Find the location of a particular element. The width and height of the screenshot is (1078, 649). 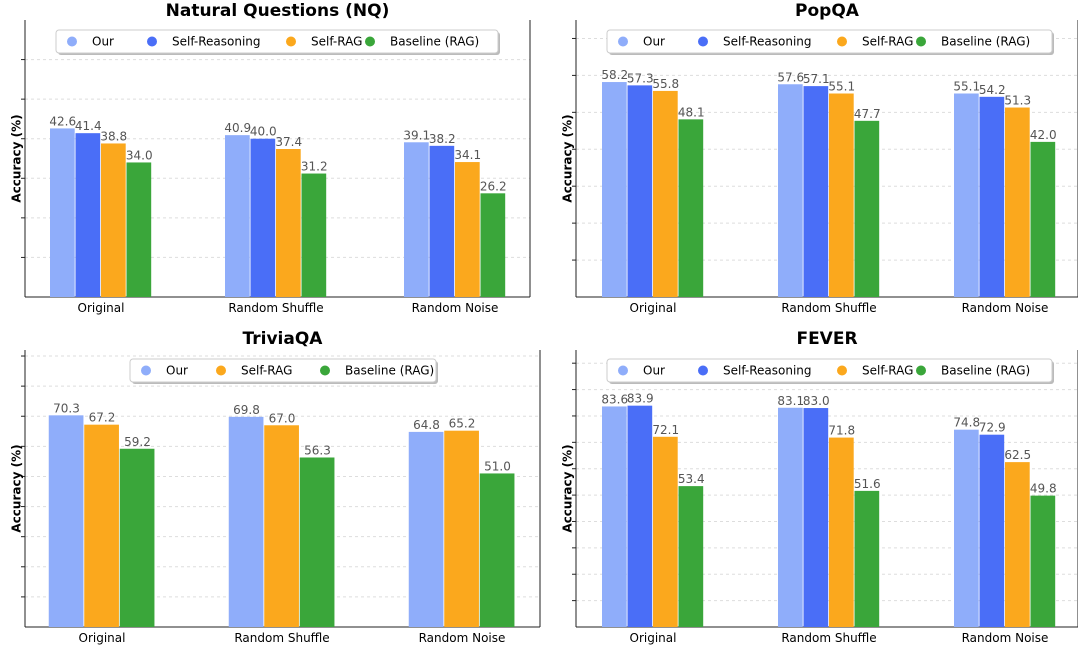

data-label: 62.5 is located at coordinates (1017, 455).